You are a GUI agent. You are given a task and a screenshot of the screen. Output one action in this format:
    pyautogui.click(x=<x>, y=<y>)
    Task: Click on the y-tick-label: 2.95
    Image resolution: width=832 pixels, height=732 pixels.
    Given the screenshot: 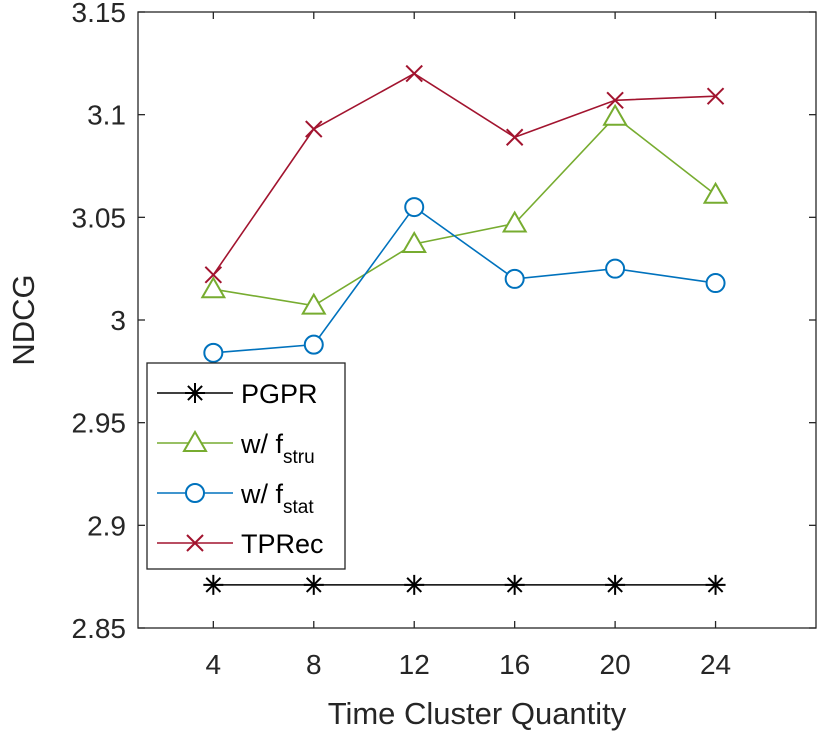 What is the action you would take?
    pyautogui.click(x=99, y=423)
    